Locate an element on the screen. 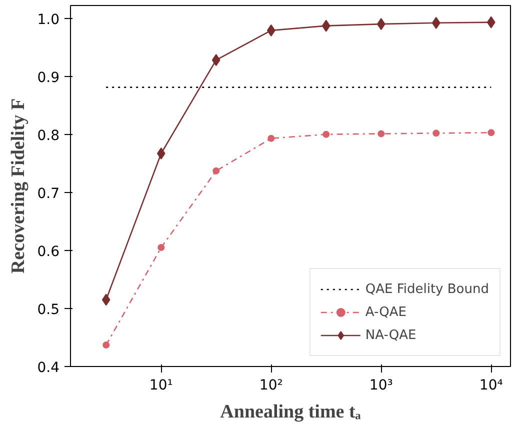  y-axis-title: Recovering Fidelity F is located at coordinates (19, 186).